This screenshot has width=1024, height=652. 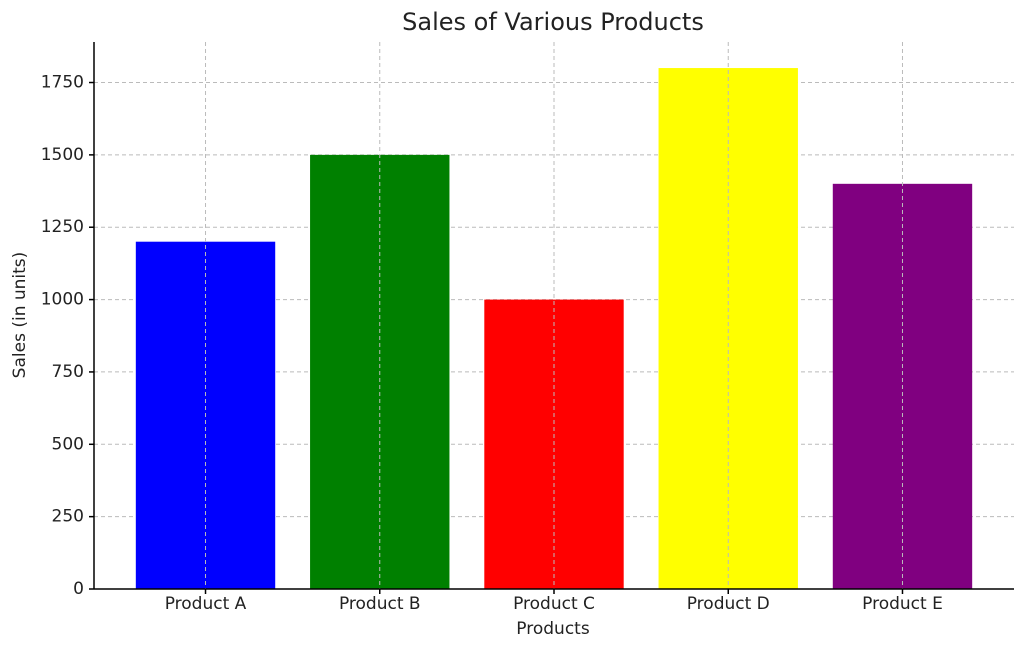 I want to click on x-tick-label: Product C, so click(x=554, y=604).